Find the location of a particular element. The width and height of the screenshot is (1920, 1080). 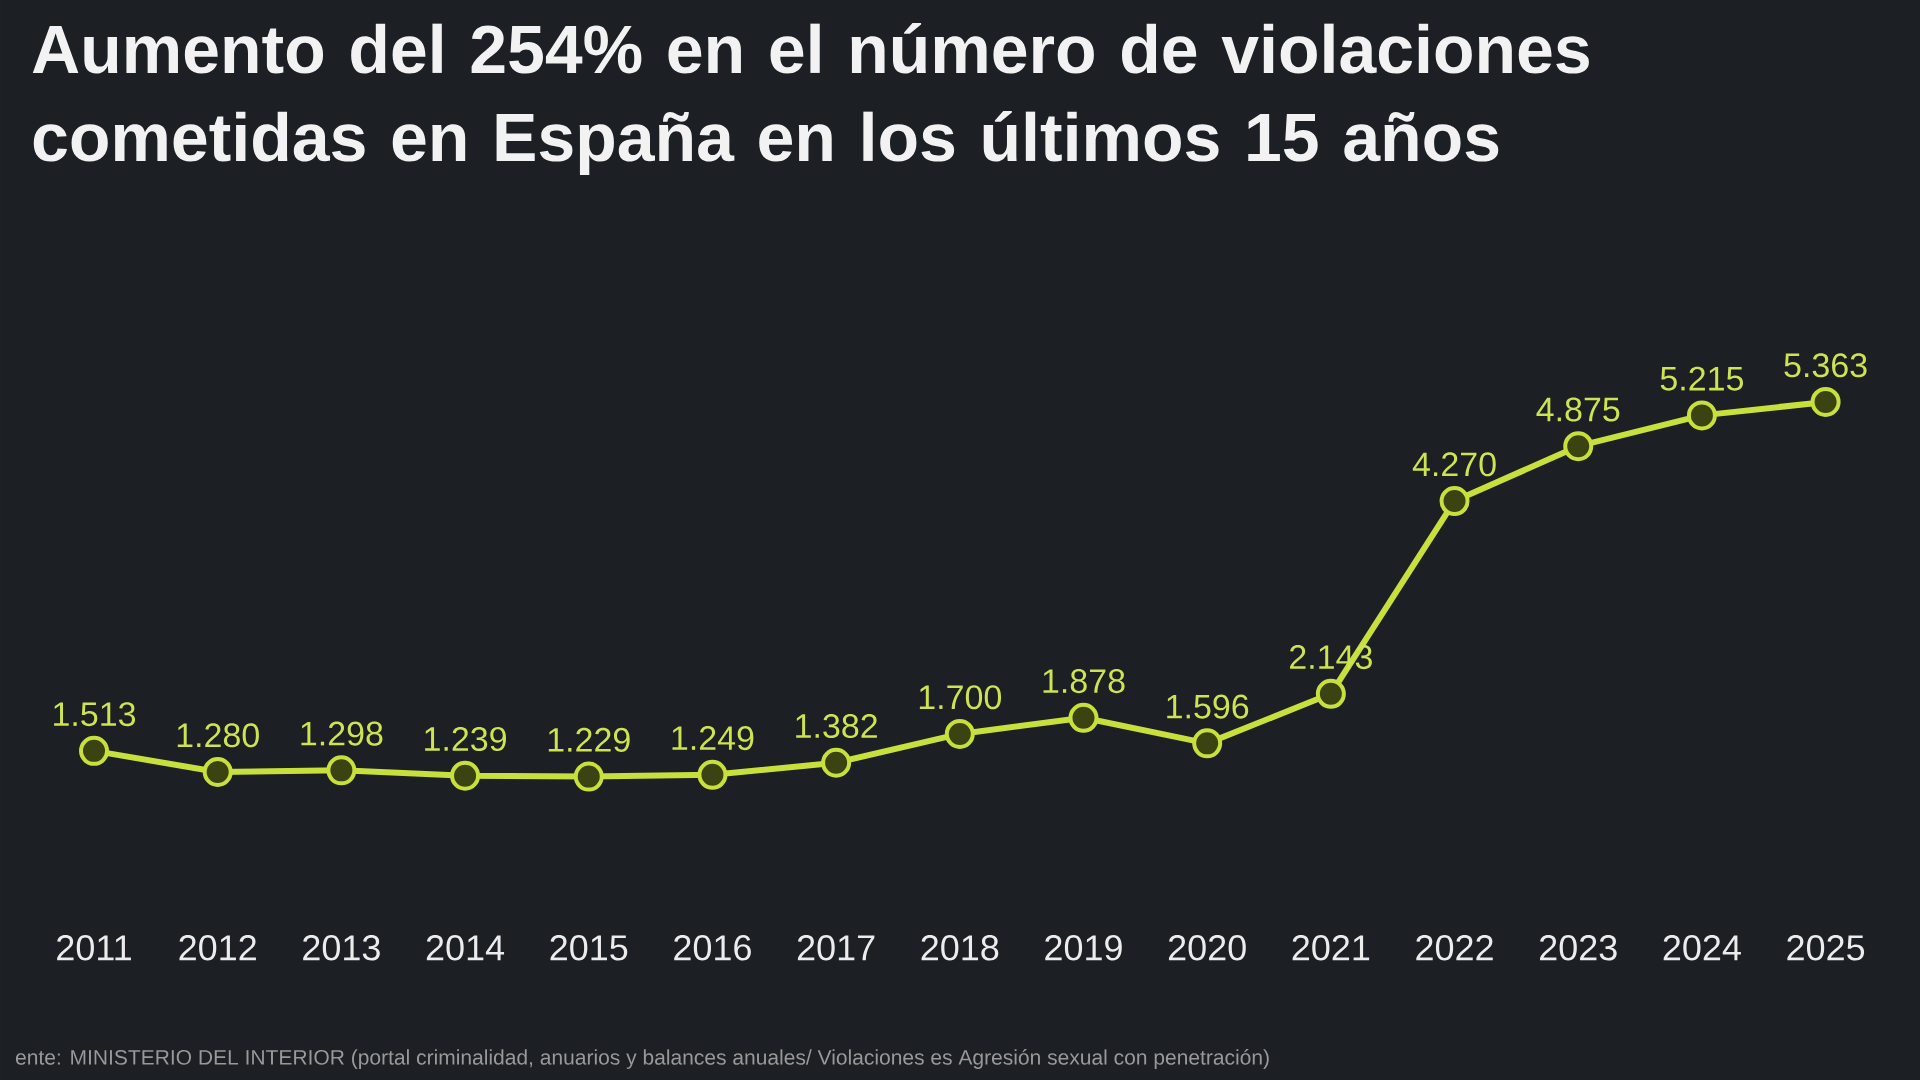

x-tick-label: 2014 is located at coordinates (465, 948).